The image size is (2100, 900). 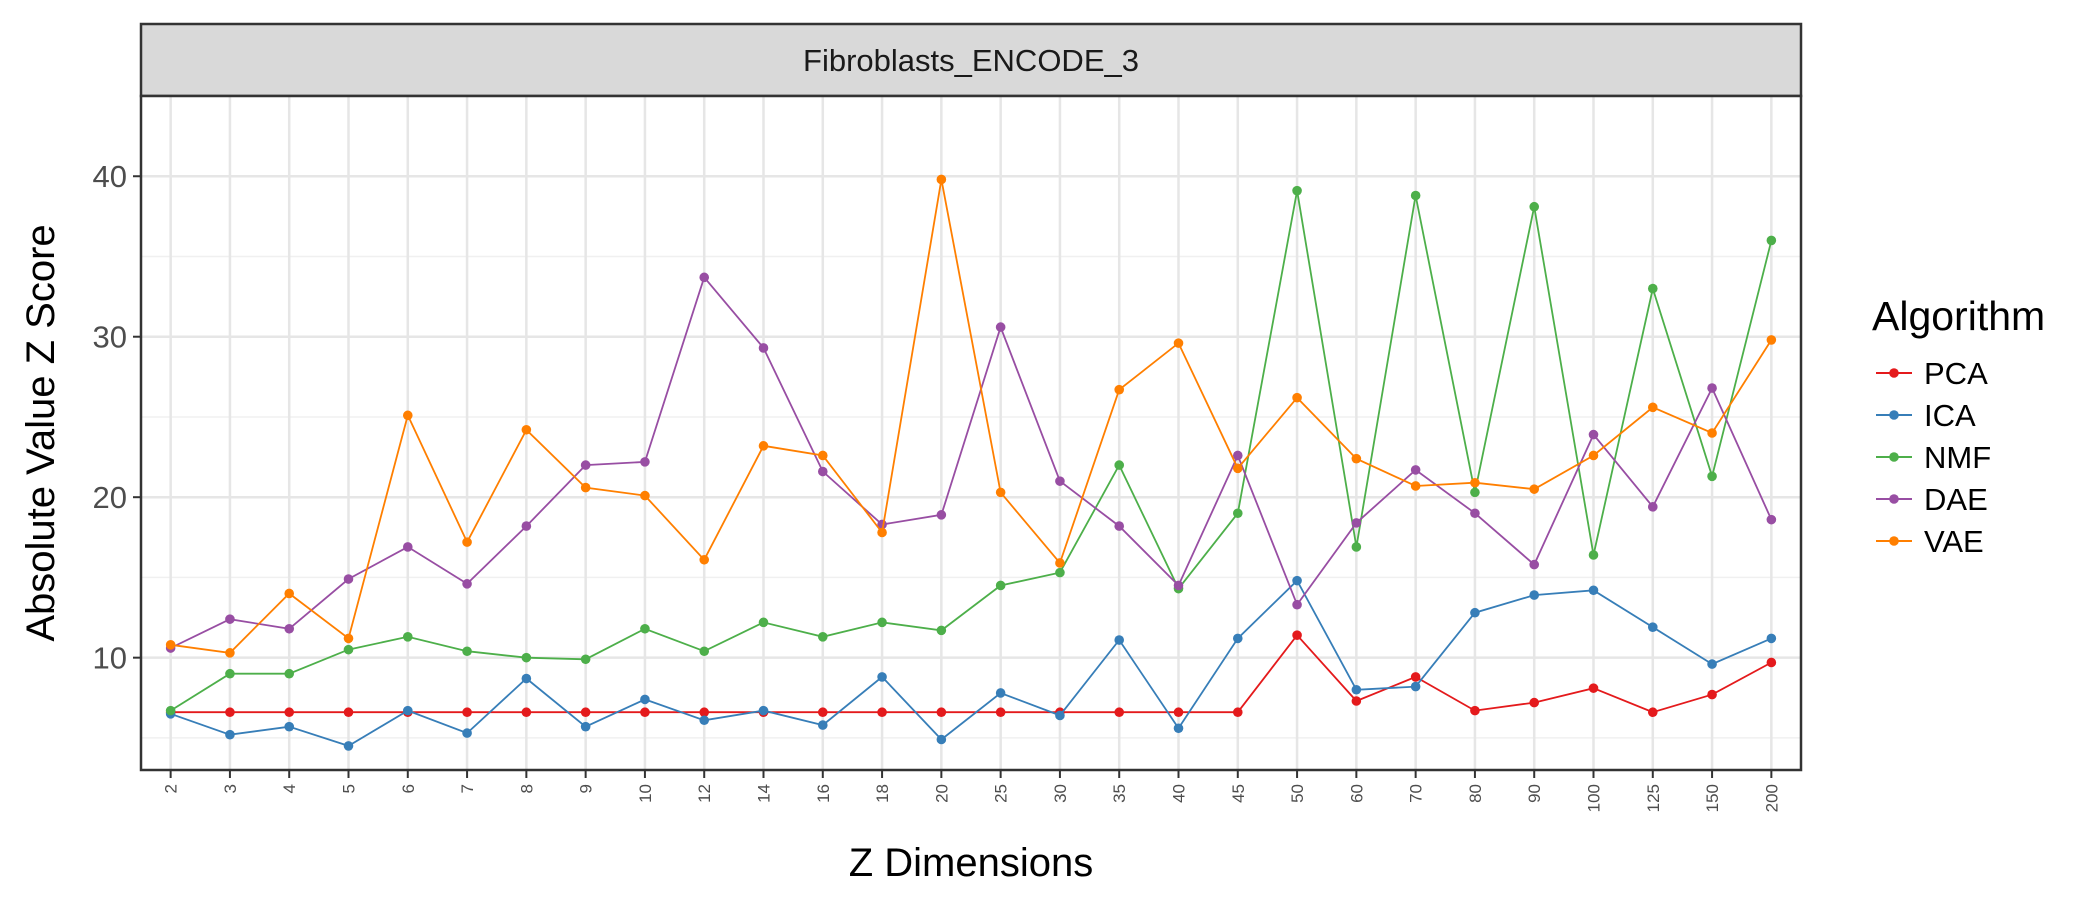 What do you see at coordinates (1001, 793) in the screenshot?
I see `x-tick-label: 25` at bounding box center [1001, 793].